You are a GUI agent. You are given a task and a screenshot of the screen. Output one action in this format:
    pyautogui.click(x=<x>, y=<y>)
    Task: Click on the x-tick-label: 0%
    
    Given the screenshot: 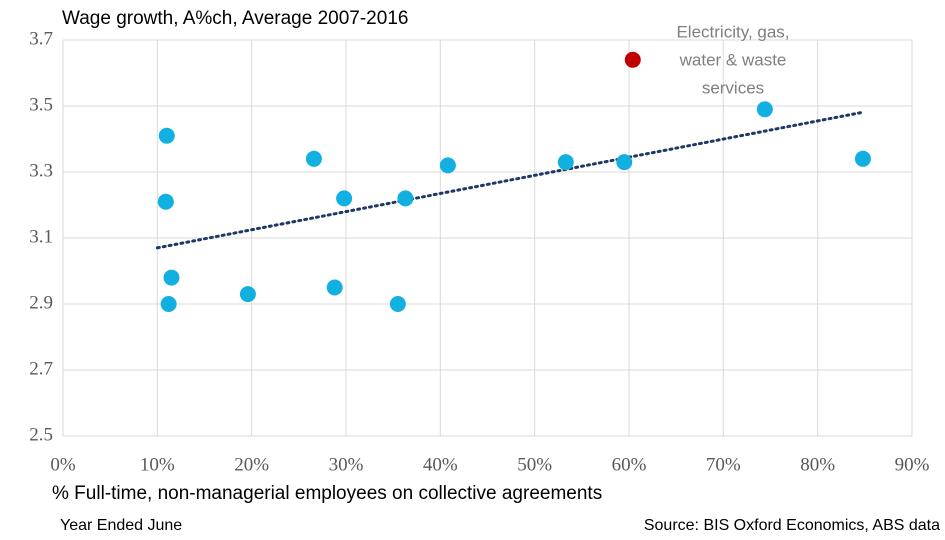 What is the action you would take?
    pyautogui.click(x=63, y=464)
    